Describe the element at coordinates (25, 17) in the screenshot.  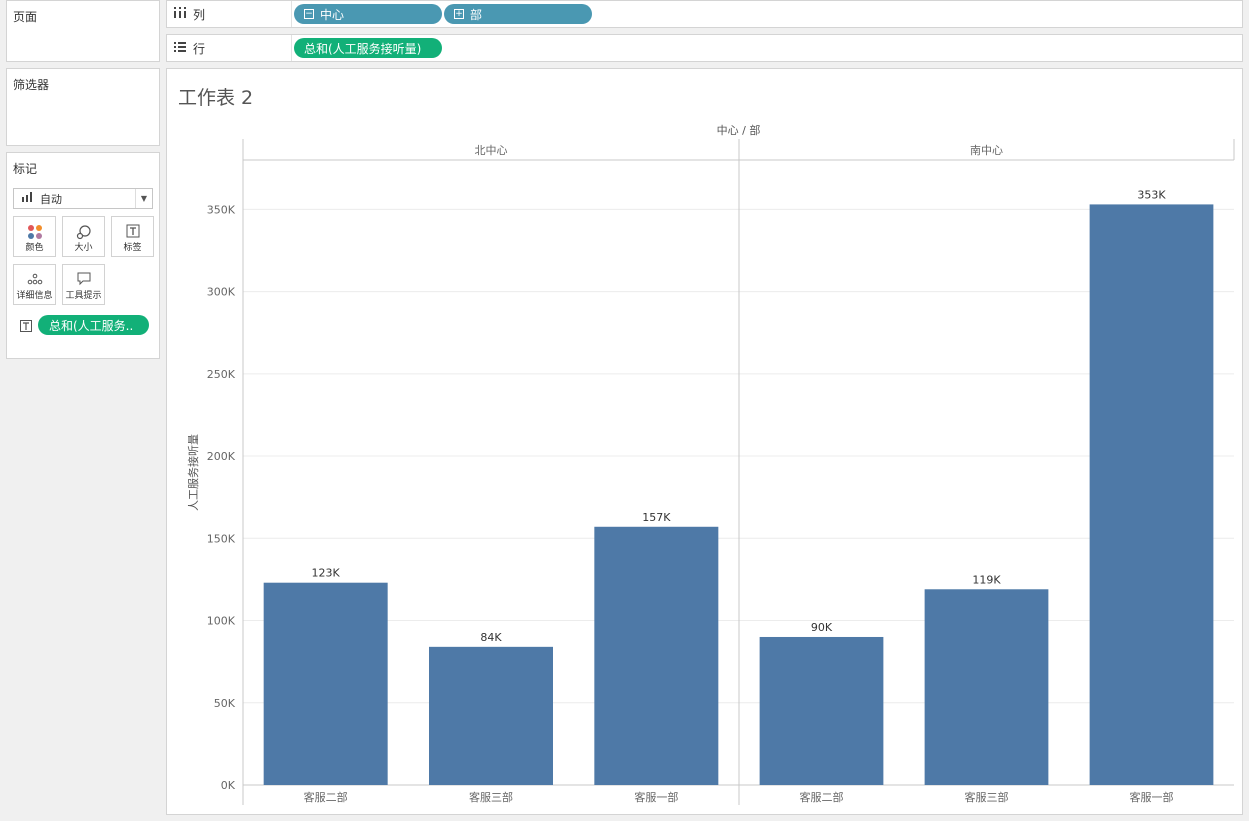
I see `pages-title: 页面` at that location.